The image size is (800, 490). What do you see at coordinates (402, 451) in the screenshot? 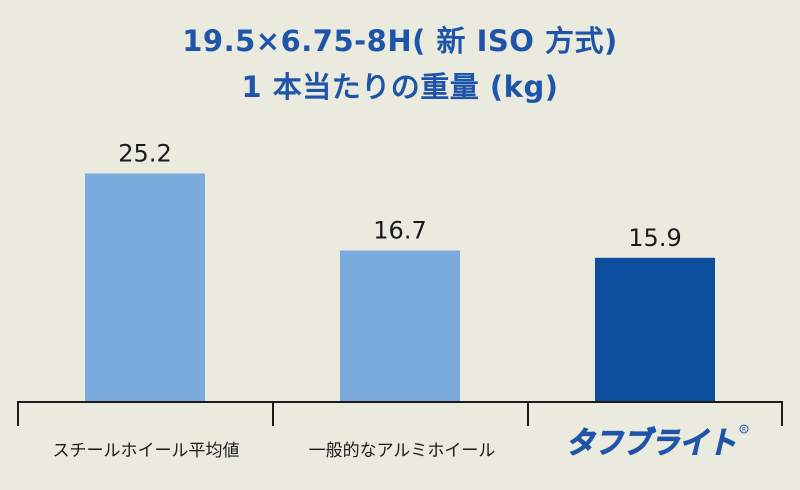
I see `category-label-aluminum-wheel: 一般的なアルミホイール` at bounding box center [402, 451].